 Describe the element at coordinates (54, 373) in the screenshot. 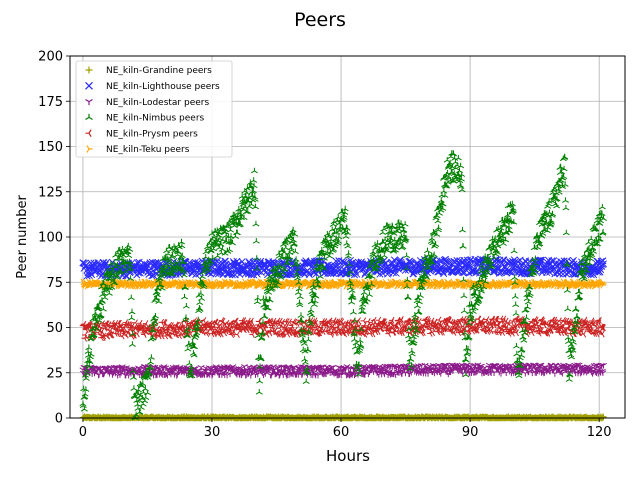

I see `y-tick-label: 25` at that location.